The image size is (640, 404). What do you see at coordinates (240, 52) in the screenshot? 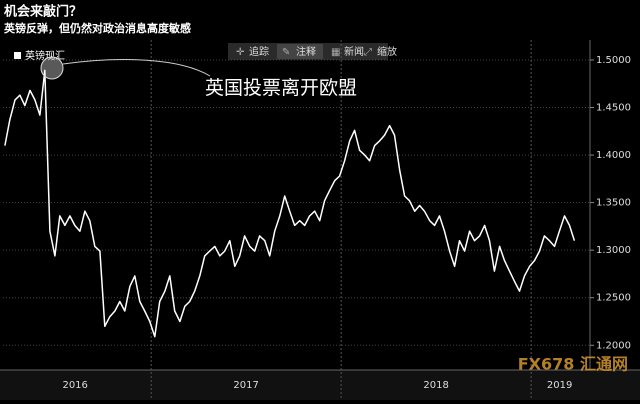
I see `icon: ✛` at bounding box center [240, 52].